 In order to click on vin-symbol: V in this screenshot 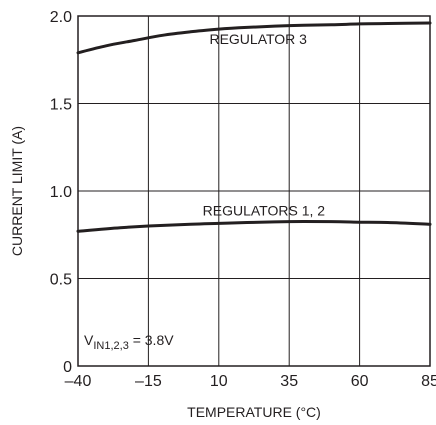, I will do `click(89, 340)`.